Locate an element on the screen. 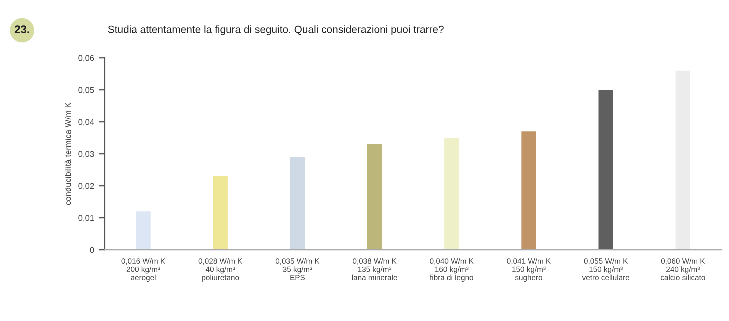 This screenshot has height=321, width=729. y-tick-label: 0,01 is located at coordinates (86, 218).